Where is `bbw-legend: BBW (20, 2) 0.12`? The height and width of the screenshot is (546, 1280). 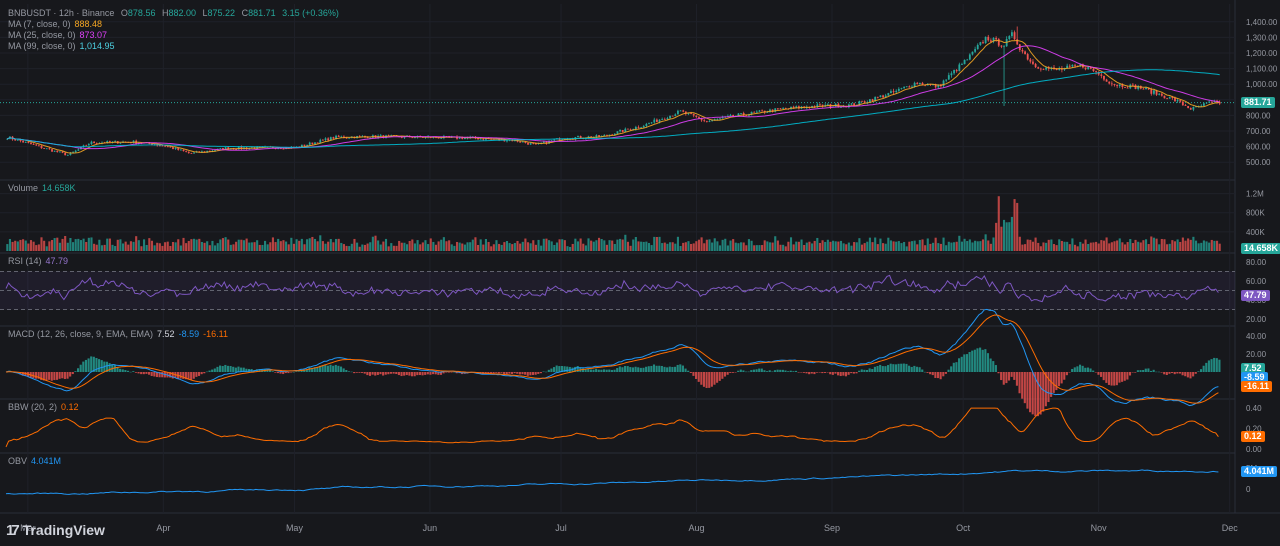
bbw-legend: BBW (20, 2) 0.12 is located at coordinates (45, 407).